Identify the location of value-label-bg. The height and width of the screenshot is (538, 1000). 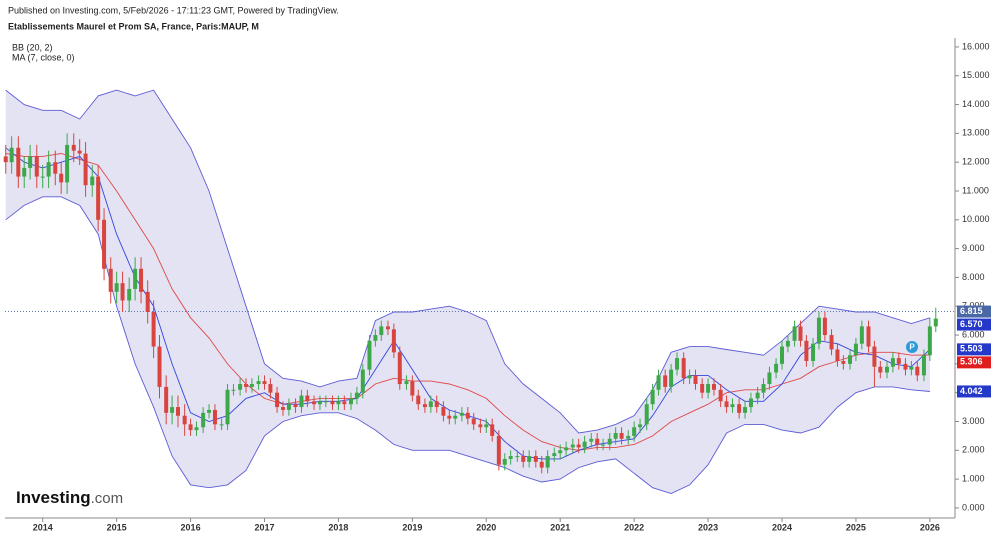
(974, 391).